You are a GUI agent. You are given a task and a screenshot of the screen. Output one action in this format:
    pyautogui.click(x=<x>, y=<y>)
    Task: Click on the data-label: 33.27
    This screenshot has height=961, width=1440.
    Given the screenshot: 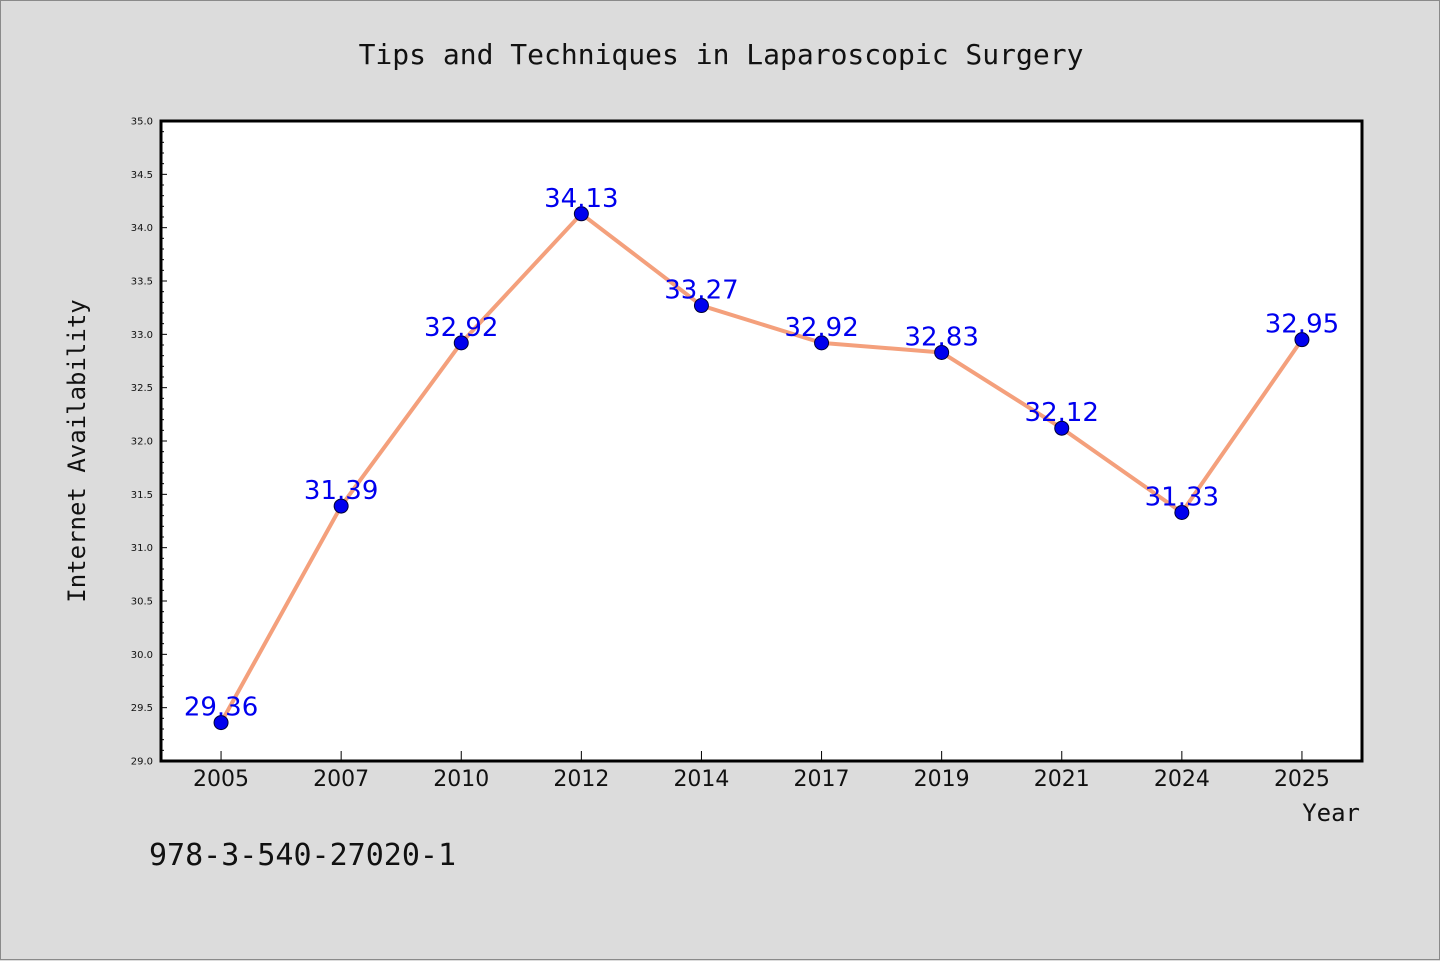 What is the action you would take?
    pyautogui.click(x=701, y=291)
    